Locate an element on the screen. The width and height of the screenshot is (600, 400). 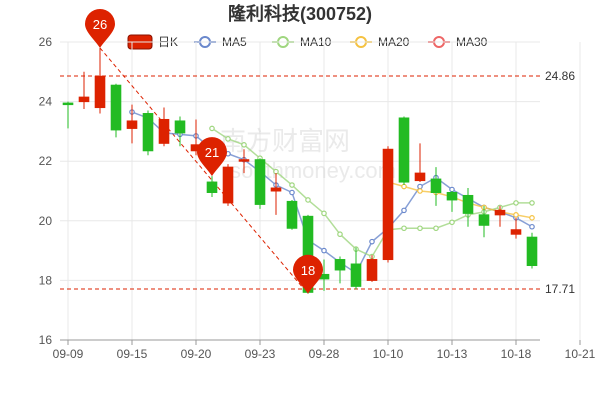
reference-line-label: 17.71 is located at coordinates (560, 289).